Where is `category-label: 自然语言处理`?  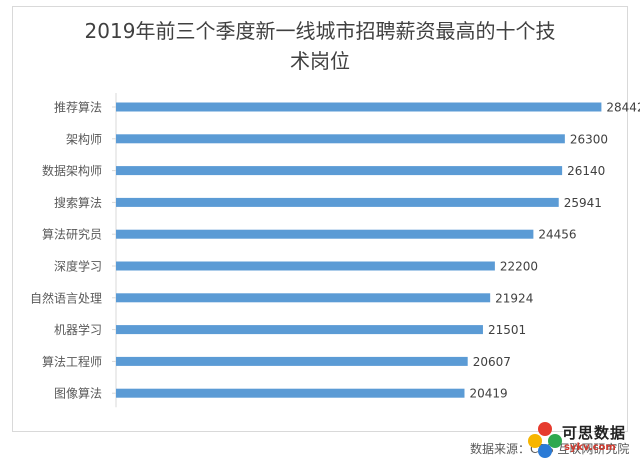 category-label: 自然语言处理 is located at coordinates (66, 297).